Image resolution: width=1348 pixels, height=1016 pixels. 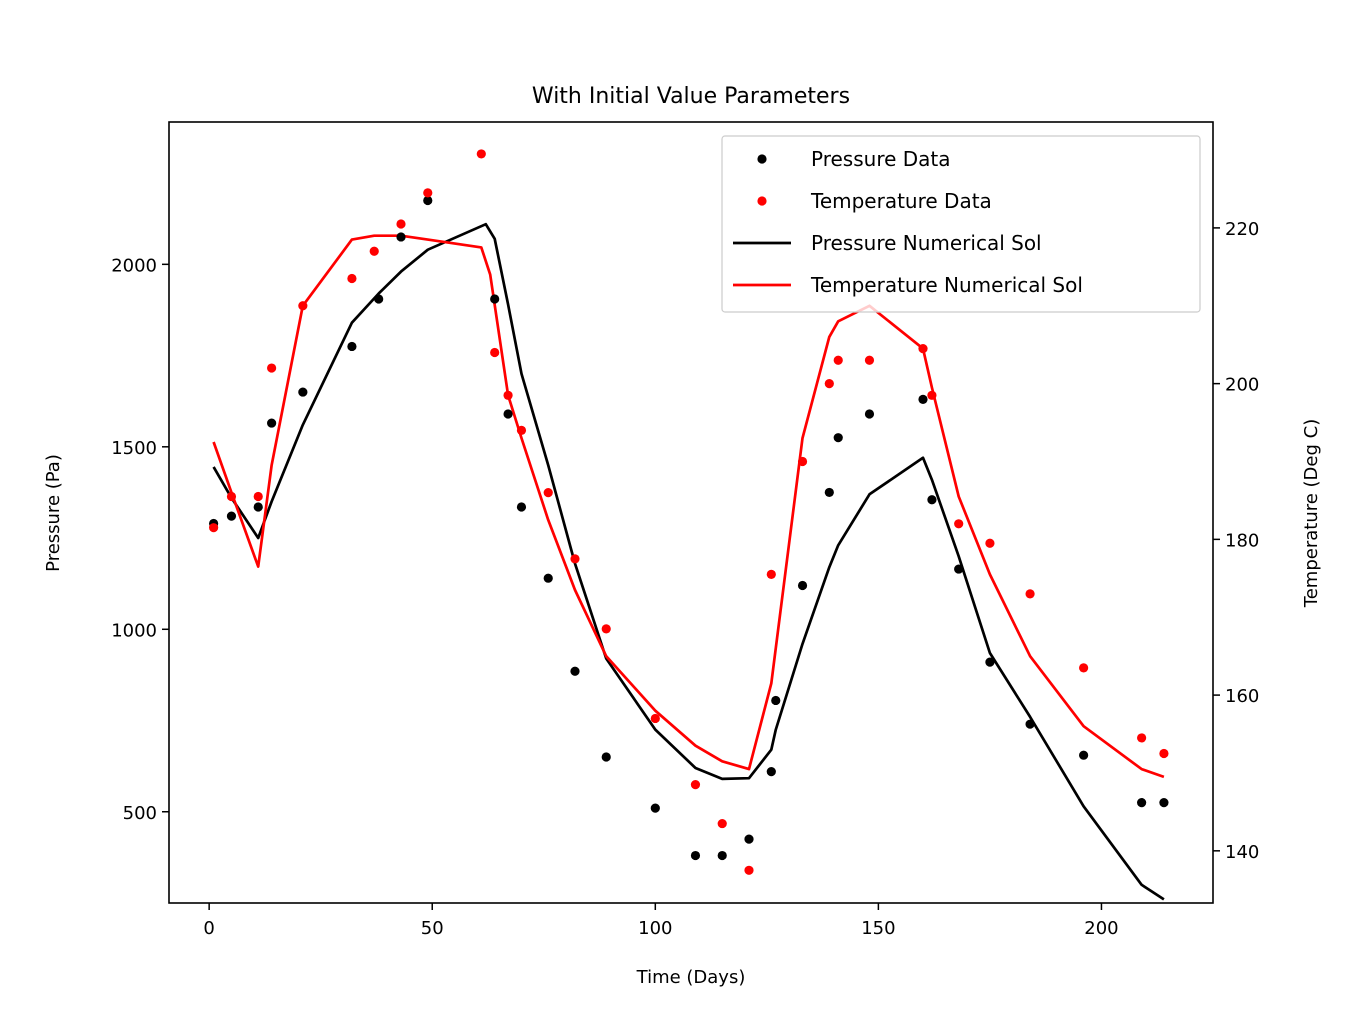 I want to click on x-tick-label: 100, so click(x=655, y=928).